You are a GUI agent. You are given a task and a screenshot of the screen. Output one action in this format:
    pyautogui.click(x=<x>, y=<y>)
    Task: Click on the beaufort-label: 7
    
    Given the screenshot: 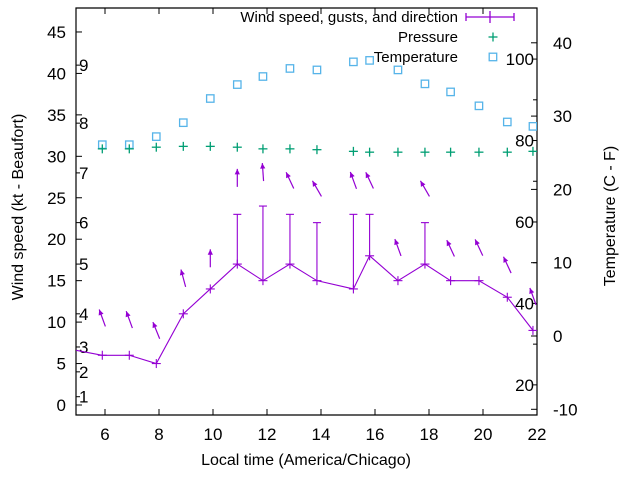 What is the action you would take?
    pyautogui.click(x=83, y=173)
    